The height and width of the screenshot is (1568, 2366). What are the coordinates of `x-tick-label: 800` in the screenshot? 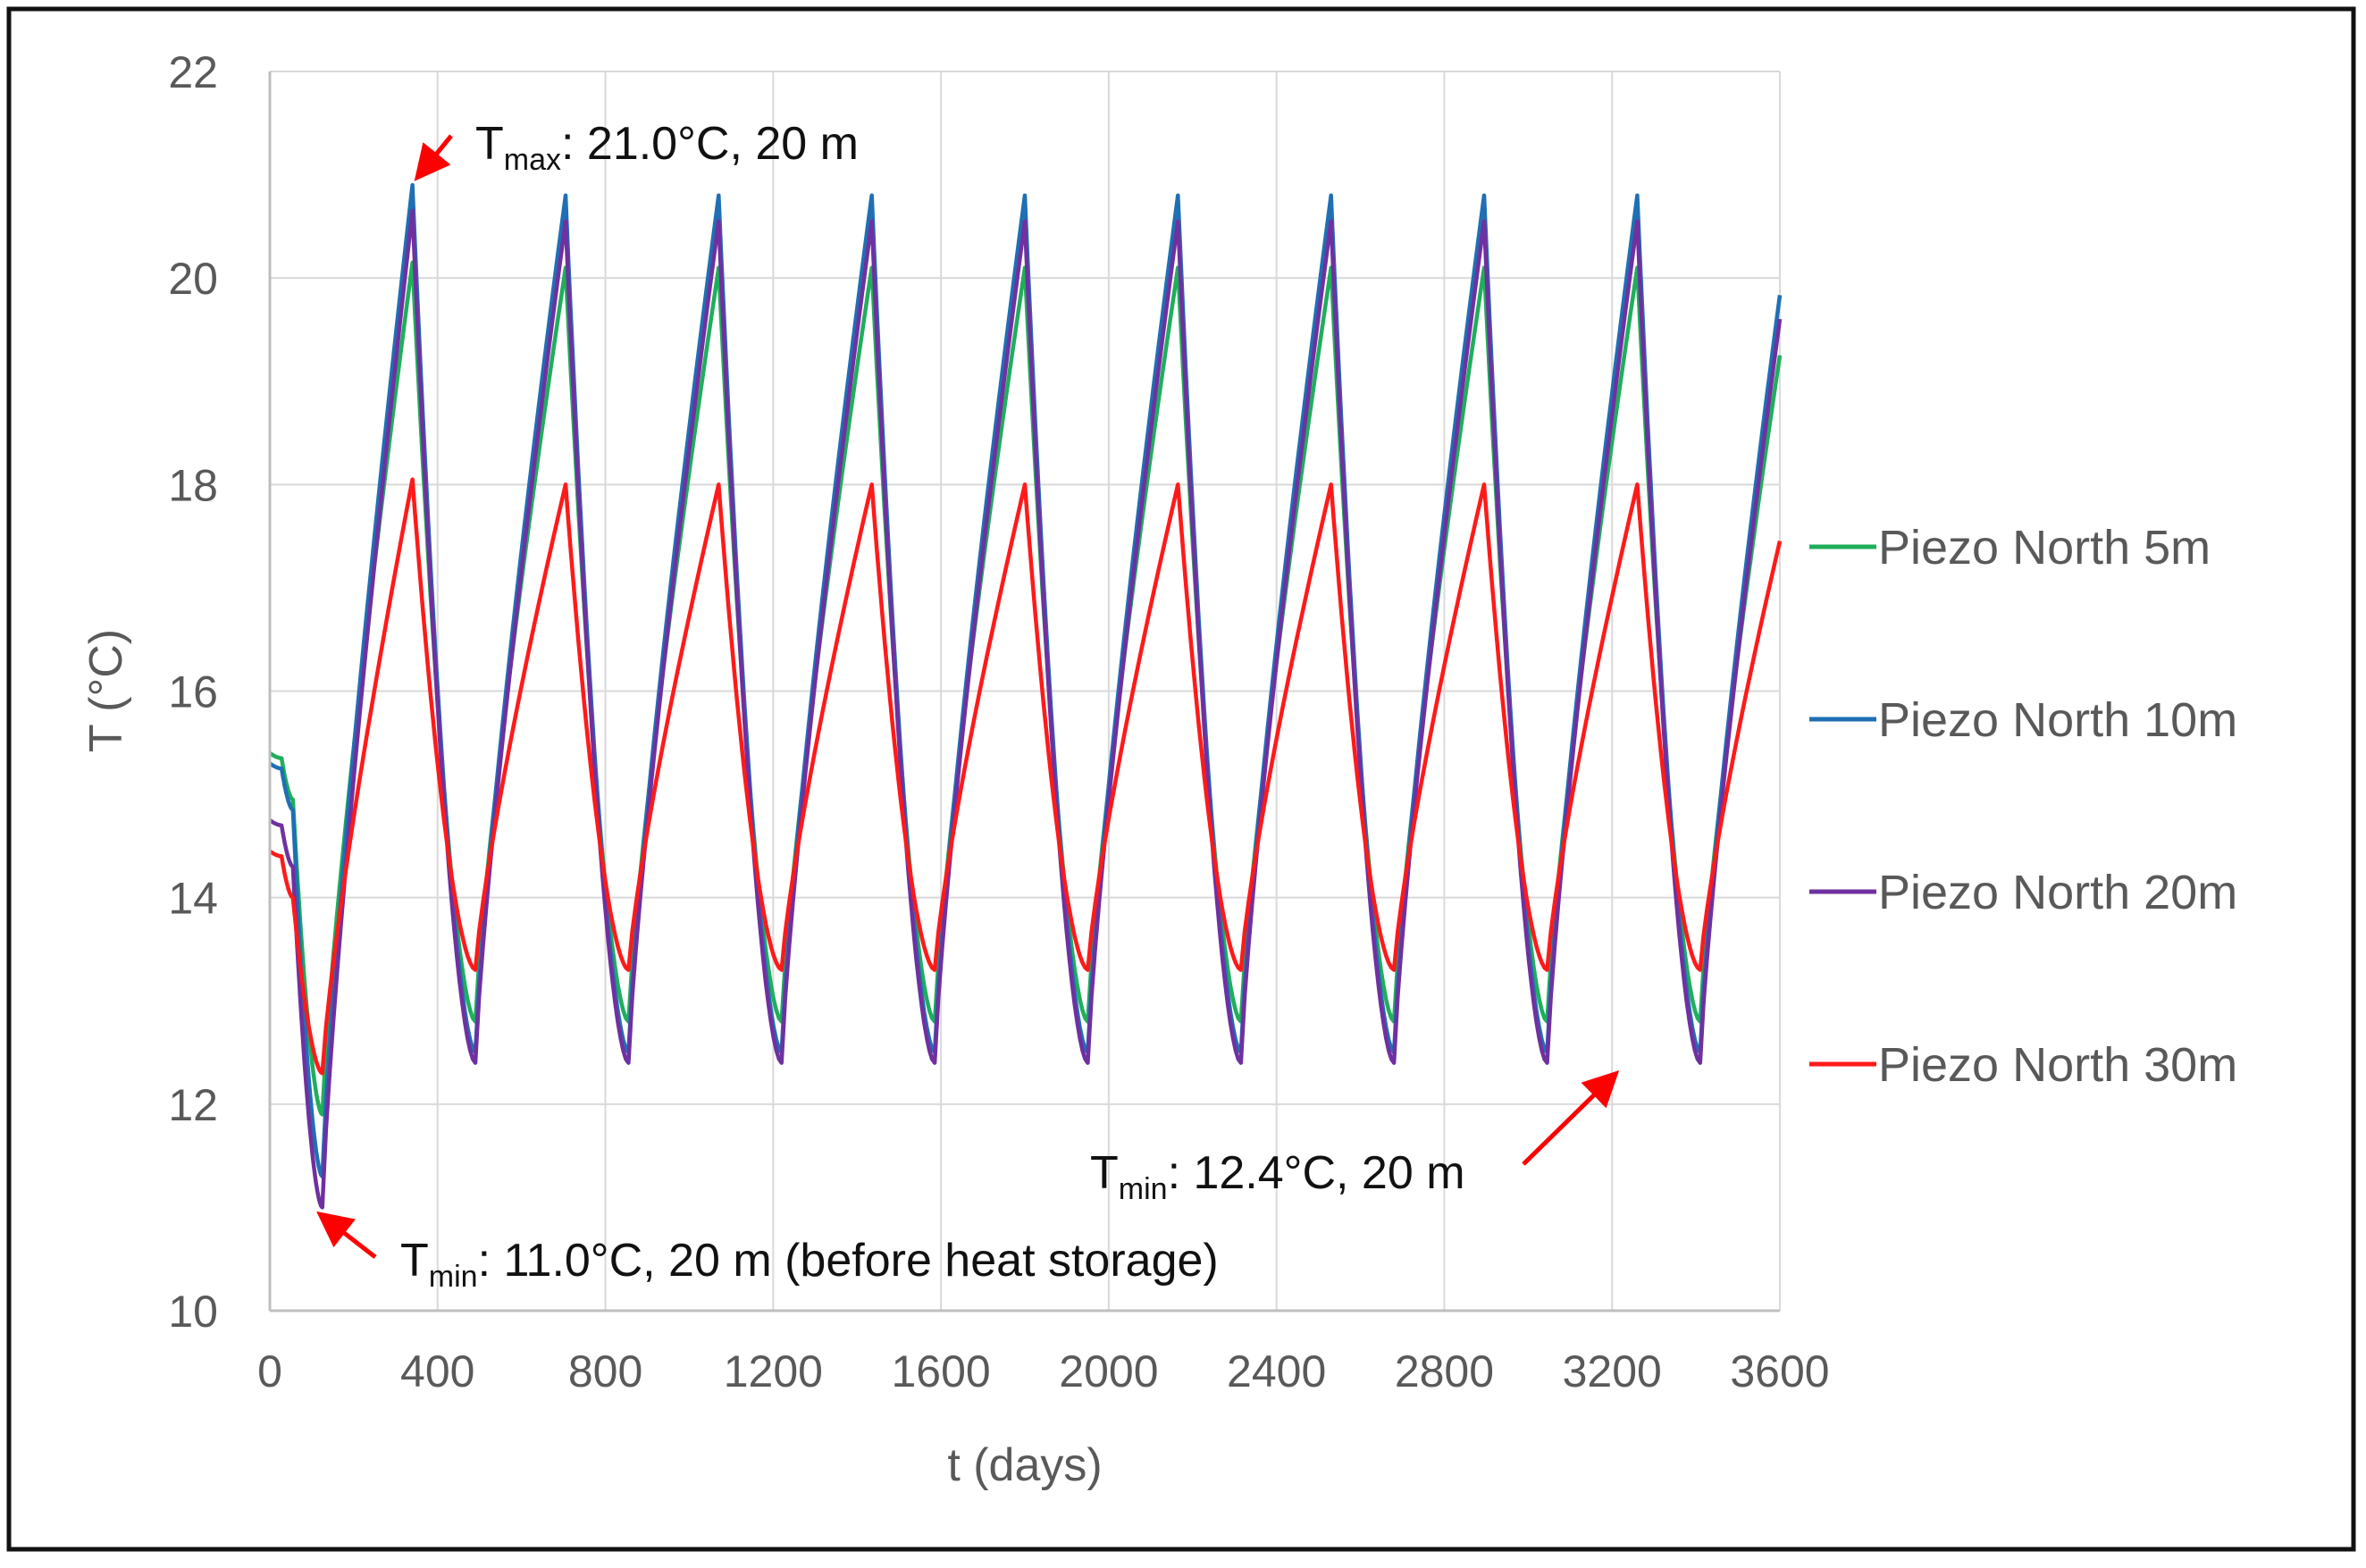 It's located at (605, 1371).